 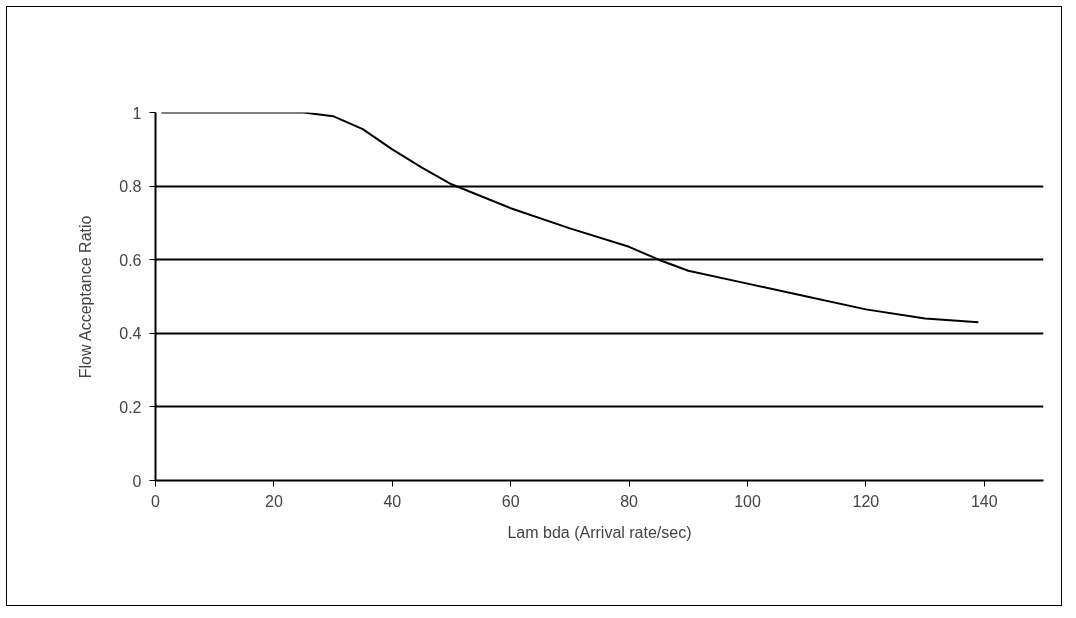 I want to click on y-tick-label: 1, so click(x=137, y=113).